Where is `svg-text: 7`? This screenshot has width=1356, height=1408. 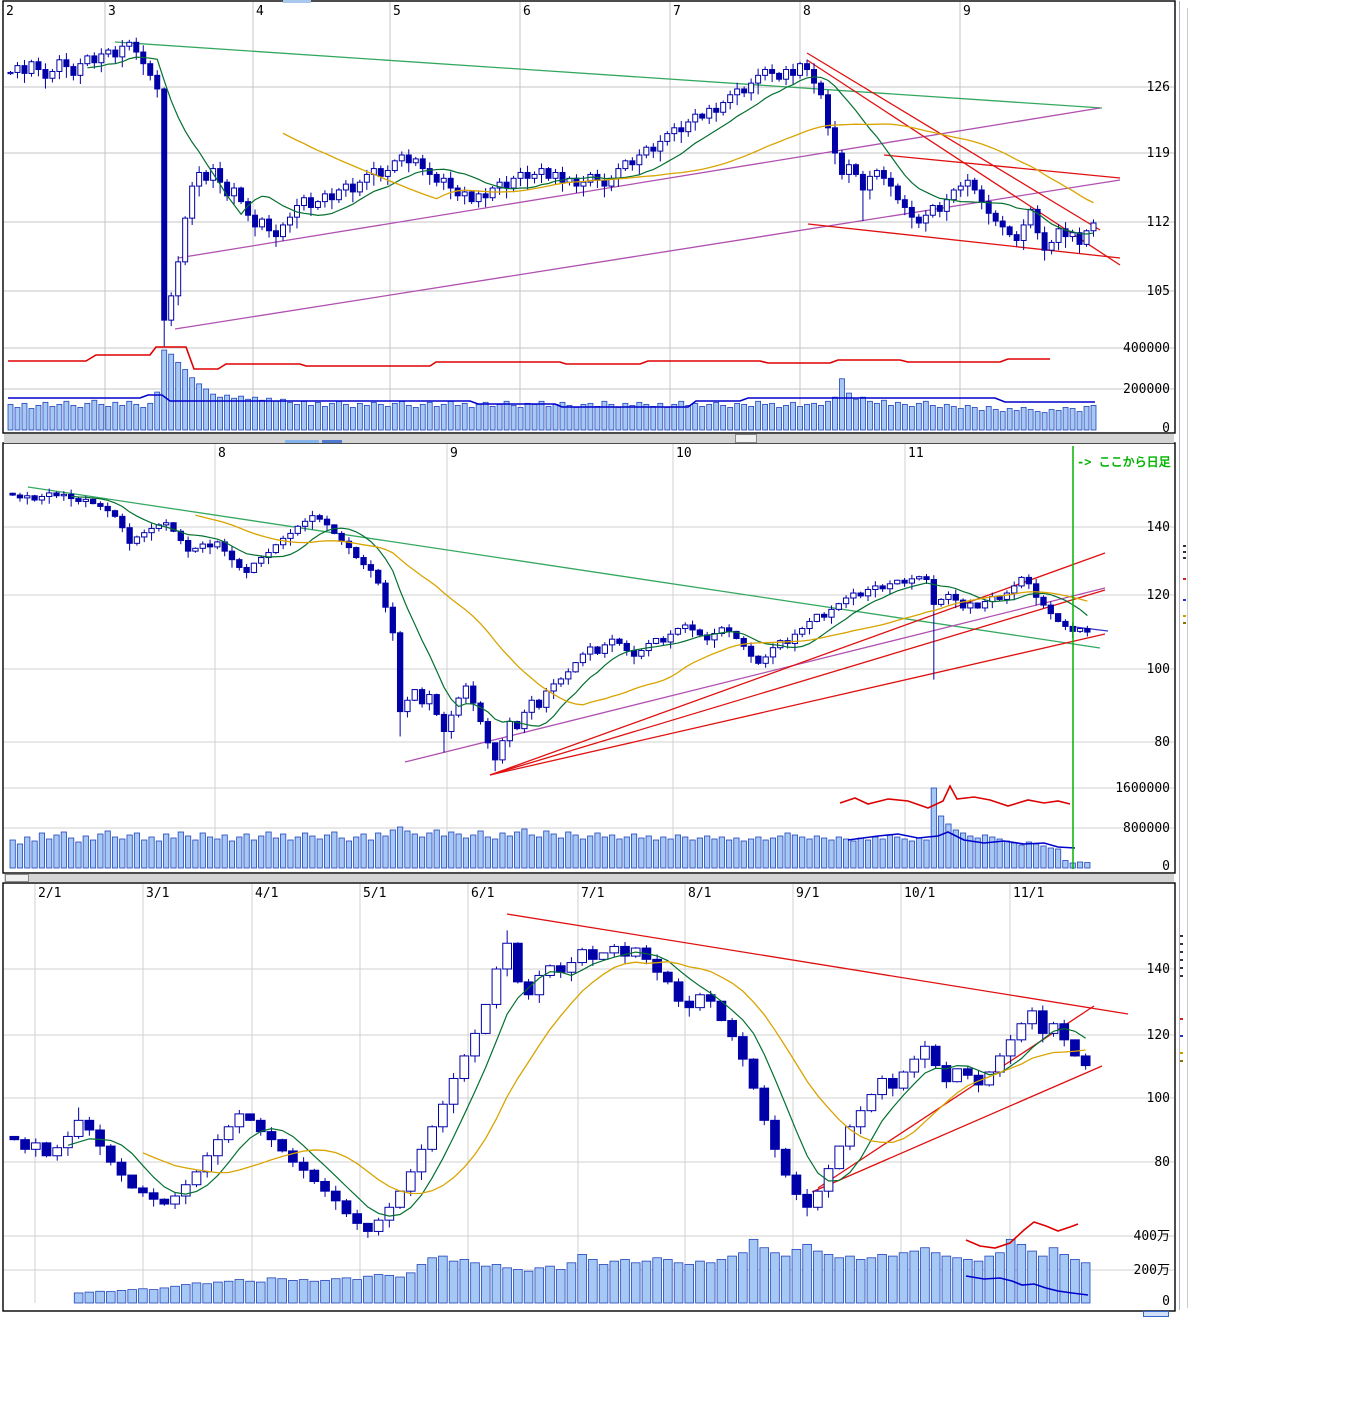 svg-text: 7 is located at coordinates (677, 11).